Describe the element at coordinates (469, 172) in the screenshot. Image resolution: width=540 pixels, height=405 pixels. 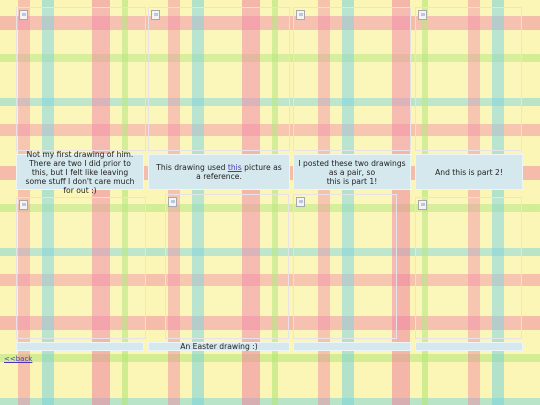
I see `caption-4: And this is part 2!` at that location.